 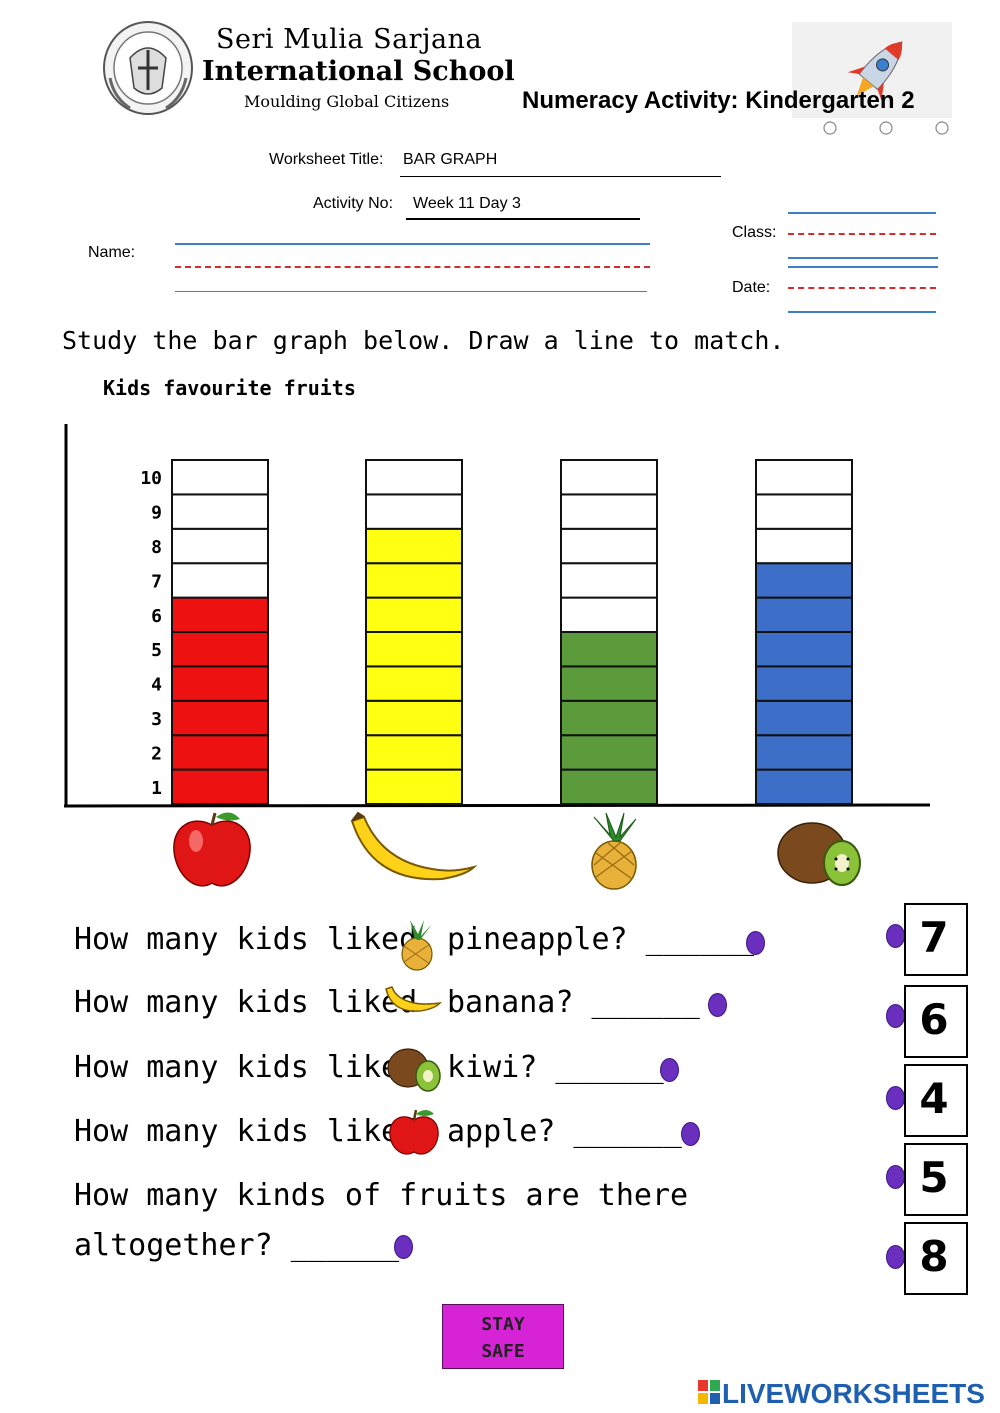 What do you see at coordinates (523, 219) in the screenshot?
I see `activity-no-underline` at bounding box center [523, 219].